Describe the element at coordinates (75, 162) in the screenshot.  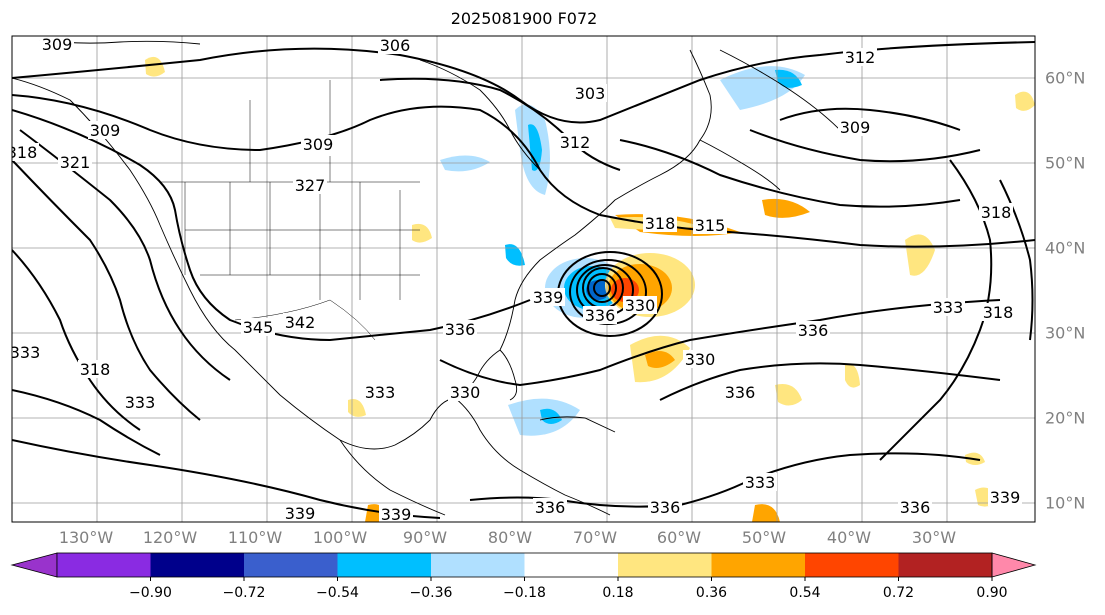
I see `contour-label: 321` at that location.